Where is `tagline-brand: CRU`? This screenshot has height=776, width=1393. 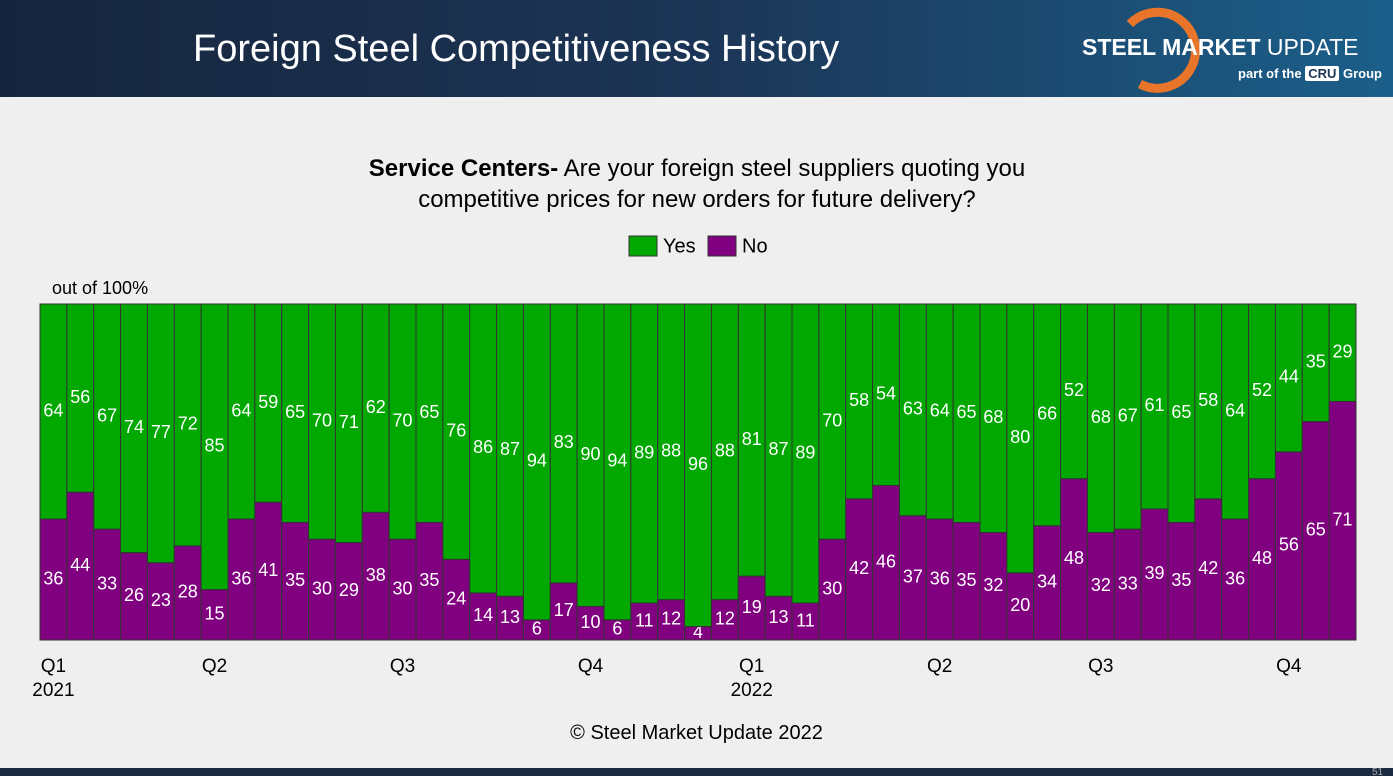
tagline-brand: CRU is located at coordinates (1322, 73).